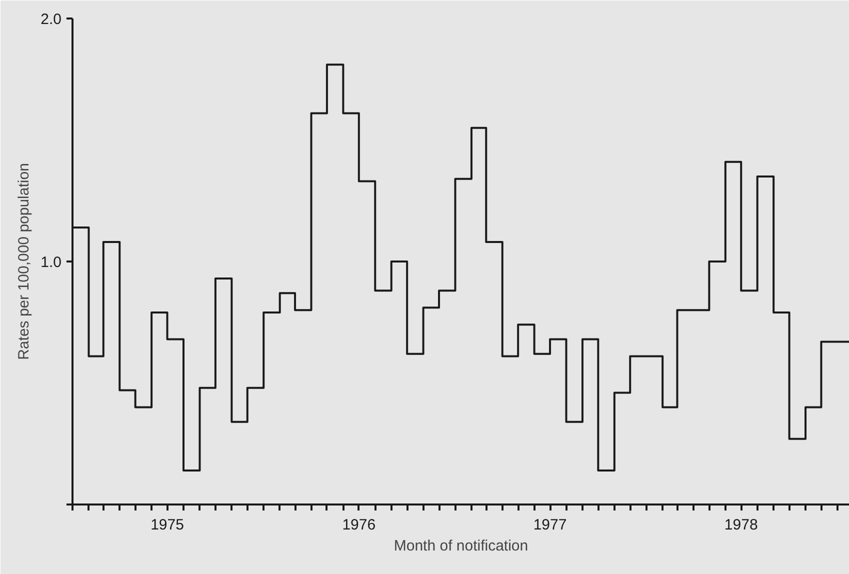  What do you see at coordinates (51, 19) in the screenshot?
I see `y-tick-label: 2.0` at bounding box center [51, 19].